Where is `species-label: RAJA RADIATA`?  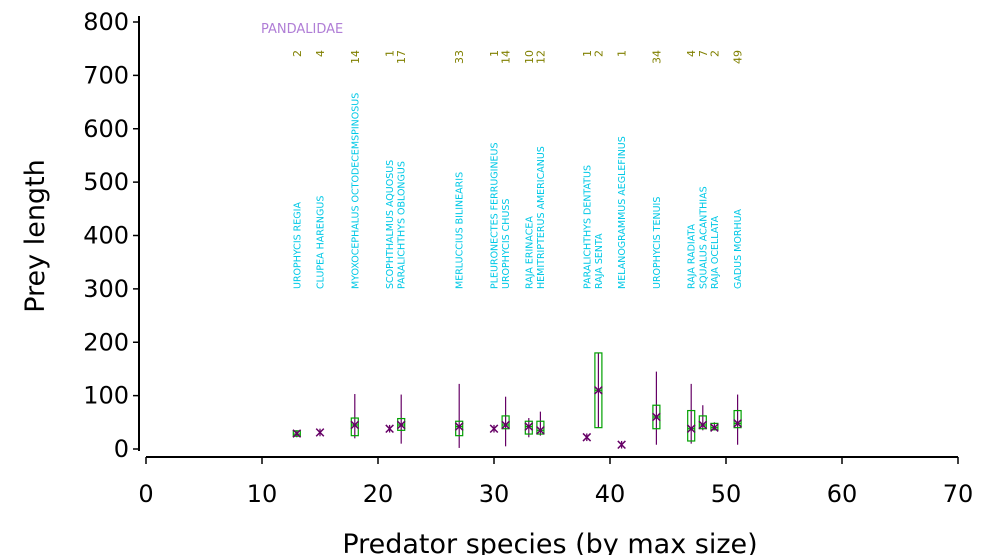 species-label: RAJA RADIATA is located at coordinates (692, 256).